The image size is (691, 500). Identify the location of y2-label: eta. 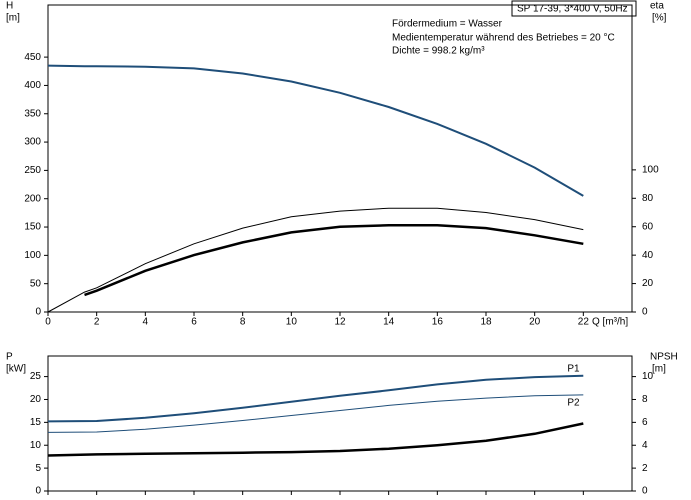
(657, 6).